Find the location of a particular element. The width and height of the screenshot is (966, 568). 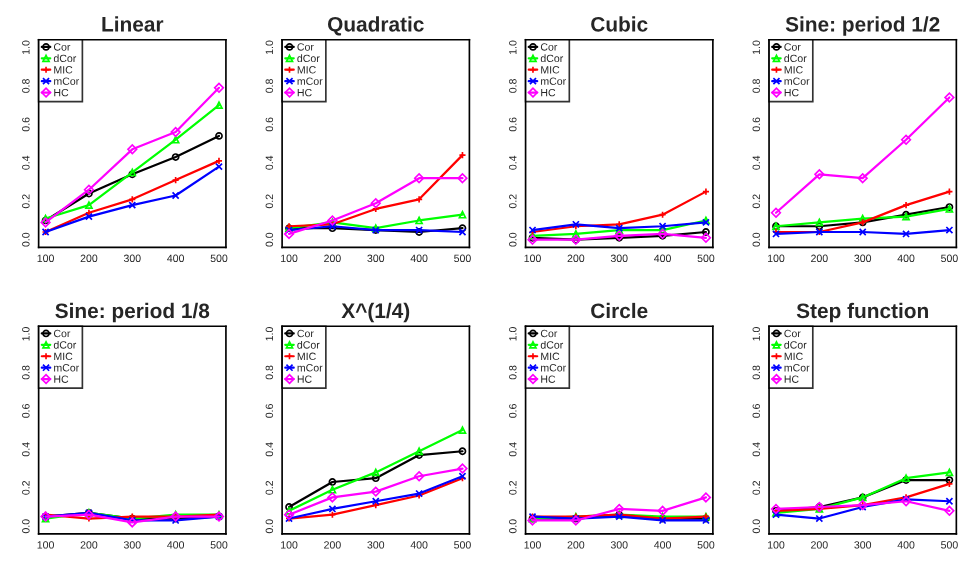

chart-title: Step function is located at coordinates (862, 312).